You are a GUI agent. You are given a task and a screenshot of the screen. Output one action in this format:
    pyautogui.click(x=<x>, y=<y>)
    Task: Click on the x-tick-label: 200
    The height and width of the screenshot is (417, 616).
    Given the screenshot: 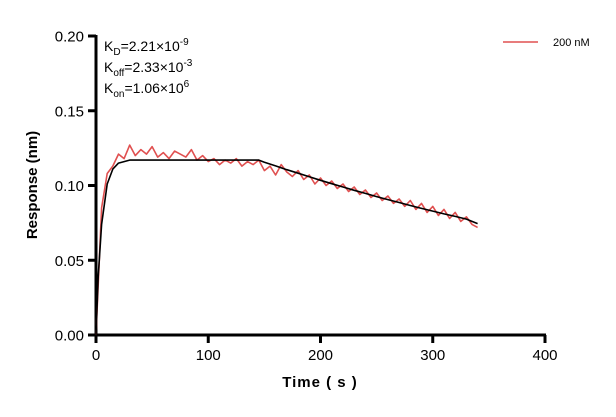 What is the action you would take?
    pyautogui.click(x=320, y=355)
    